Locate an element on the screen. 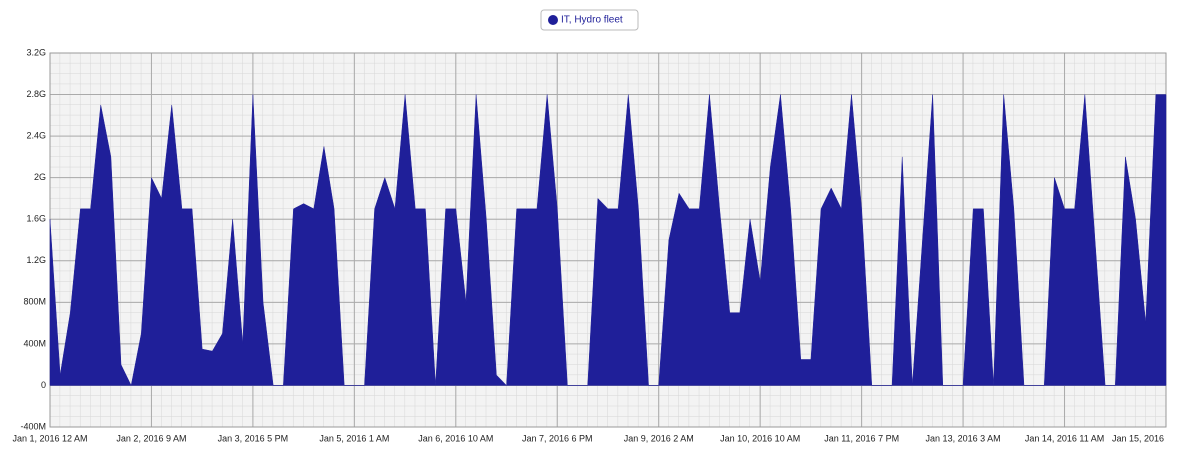 The width and height of the screenshot is (1184, 451). y-tick-label: 1.2G is located at coordinates (36, 260).